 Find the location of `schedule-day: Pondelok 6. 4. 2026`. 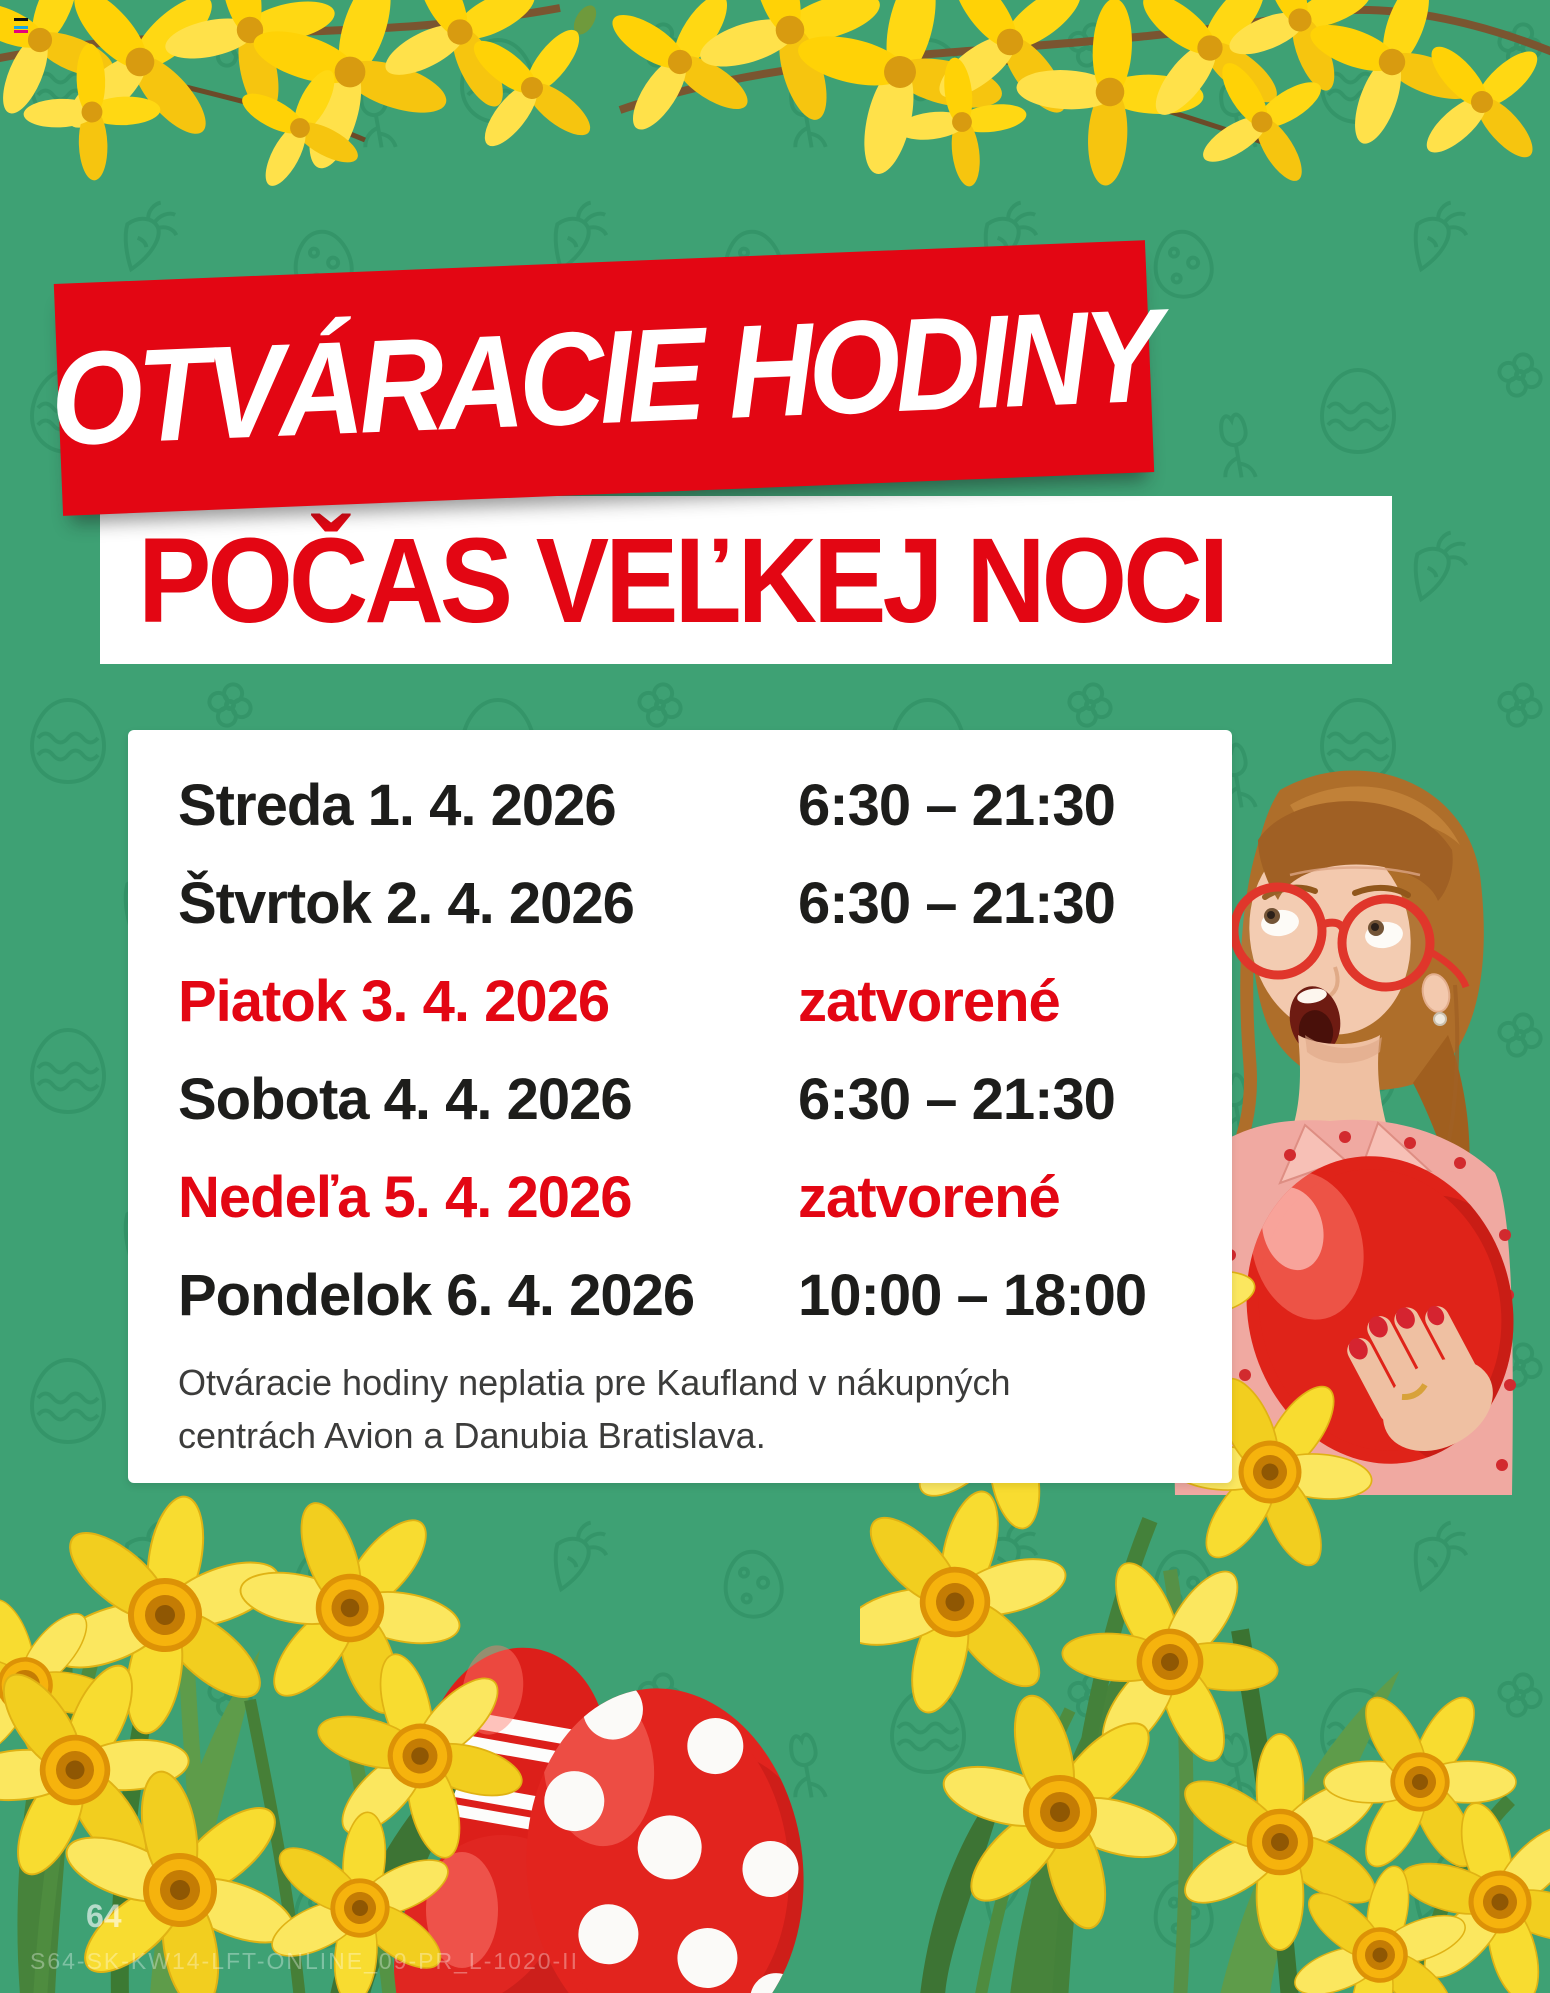

schedule-day: Pondelok 6. 4. 2026 is located at coordinates (436, 1295).